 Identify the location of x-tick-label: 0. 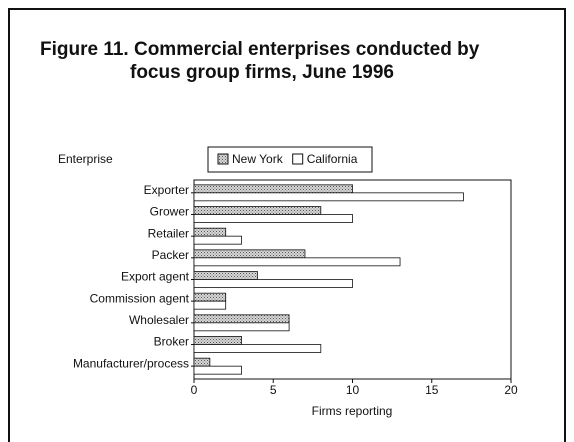
(194, 390).